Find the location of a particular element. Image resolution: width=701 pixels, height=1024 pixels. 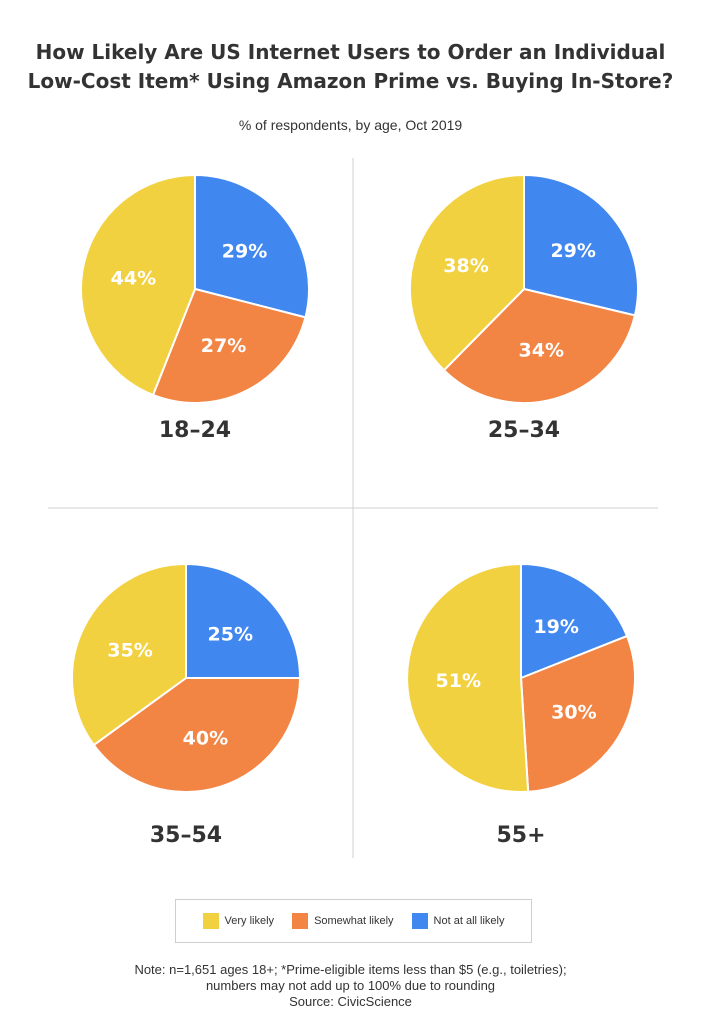

legend-label-somewhat-likely: Somewhat likely is located at coordinates (354, 921).